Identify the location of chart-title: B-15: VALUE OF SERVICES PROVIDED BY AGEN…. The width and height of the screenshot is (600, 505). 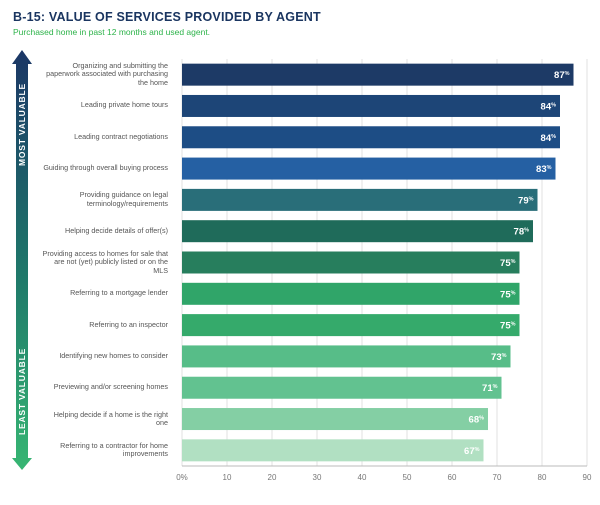
(167, 17).